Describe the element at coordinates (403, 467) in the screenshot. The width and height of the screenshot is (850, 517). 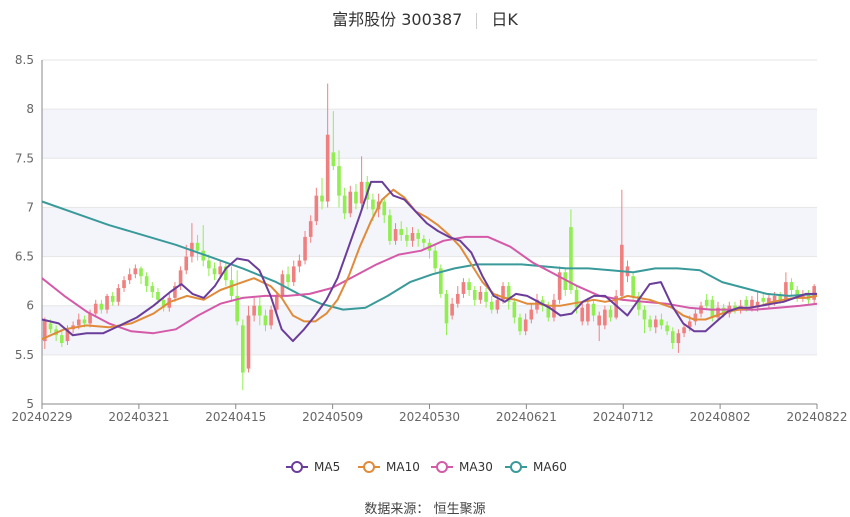
I see `legend-label: MA10` at that location.